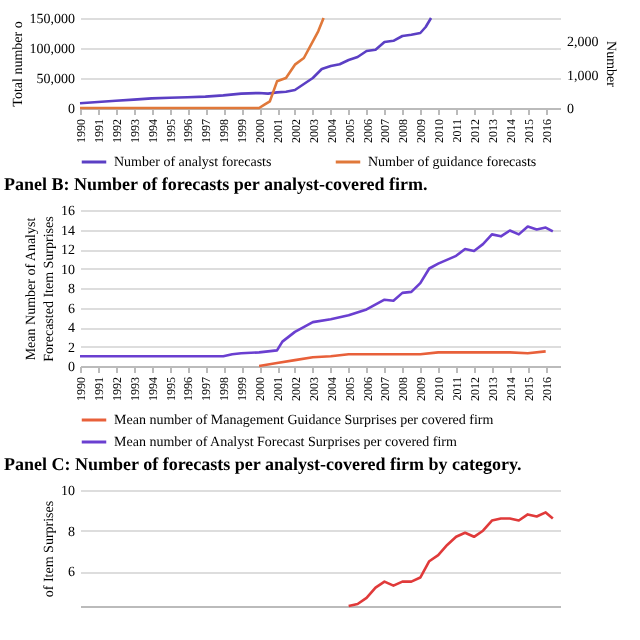  What do you see at coordinates (263, 464) in the screenshot?
I see `chart-title: Panel C: Number of forecasts per analyst-covered firm by category.` at bounding box center [263, 464].